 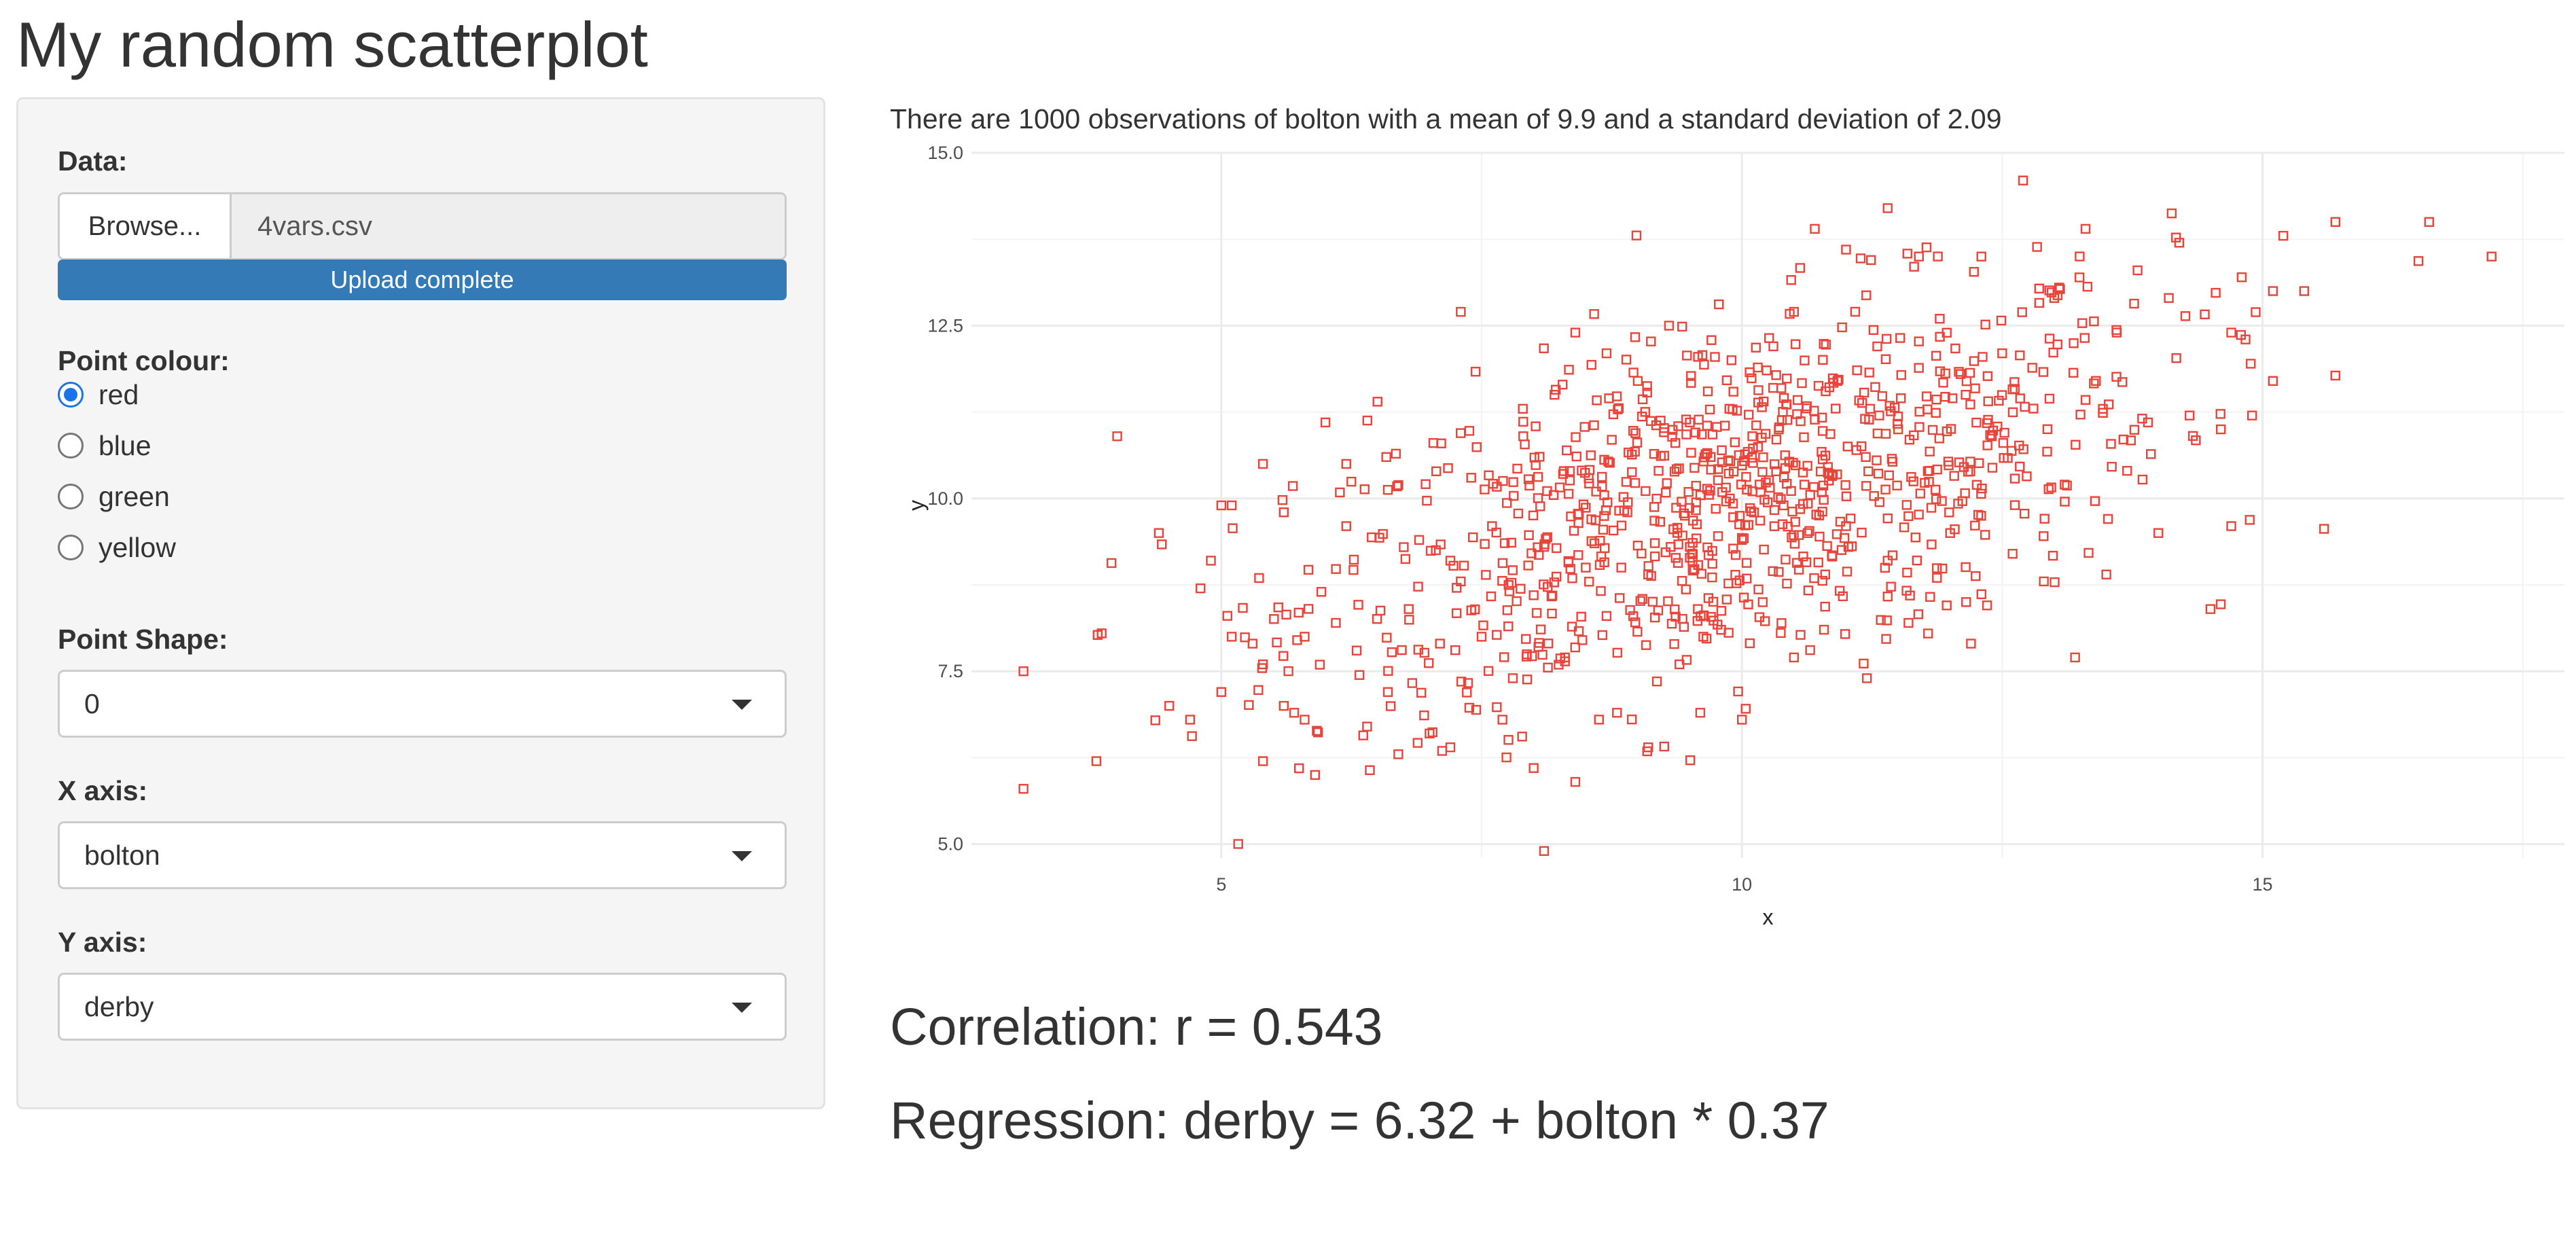 I want to click on x-axis-select: bolton, so click(x=423, y=855).